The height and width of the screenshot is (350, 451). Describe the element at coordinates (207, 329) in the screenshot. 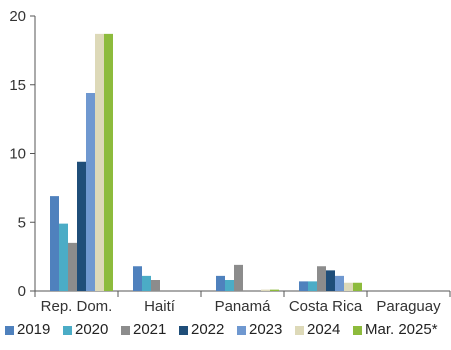

I see `legend-label: 2022` at that location.